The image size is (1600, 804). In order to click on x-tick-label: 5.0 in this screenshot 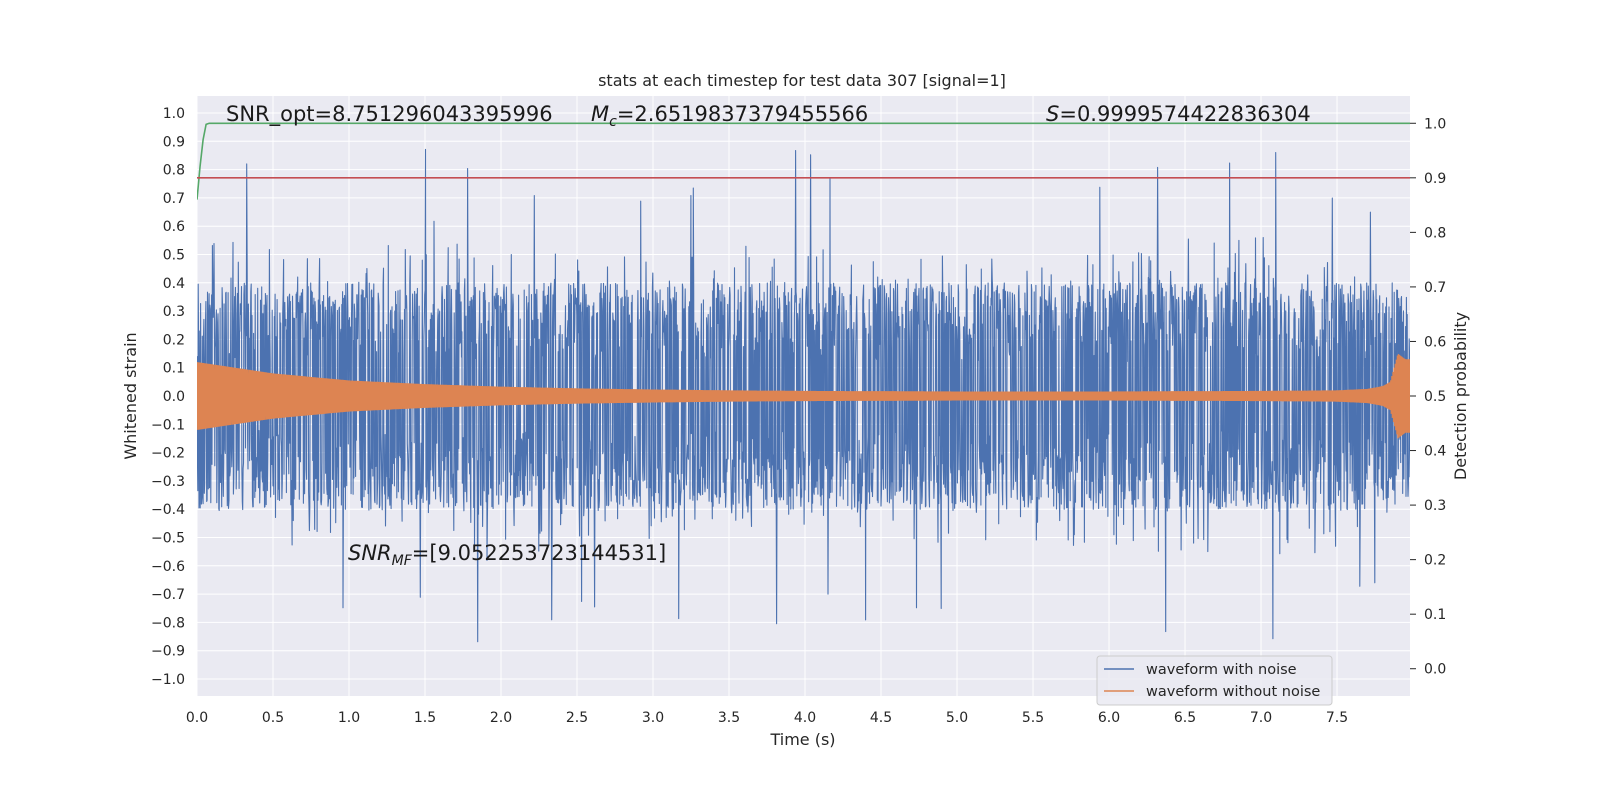, I will do `click(957, 718)`.